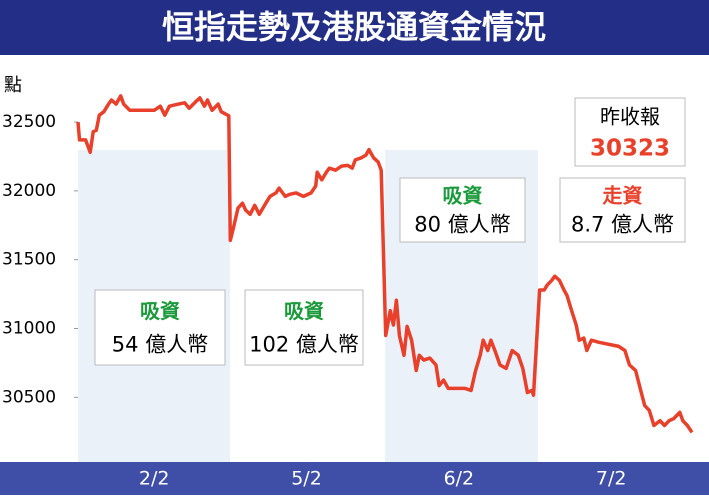  I want to click on annotation-text: 8.7 億人幣, so click(622, 224).